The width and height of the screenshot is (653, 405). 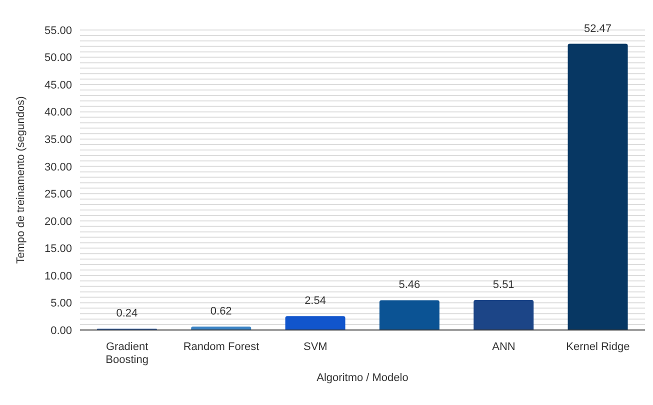 What do you see at coordinates (598, 28) in the screenshot?
I see `data-label: 52.47` at bounding box center [598, 28].